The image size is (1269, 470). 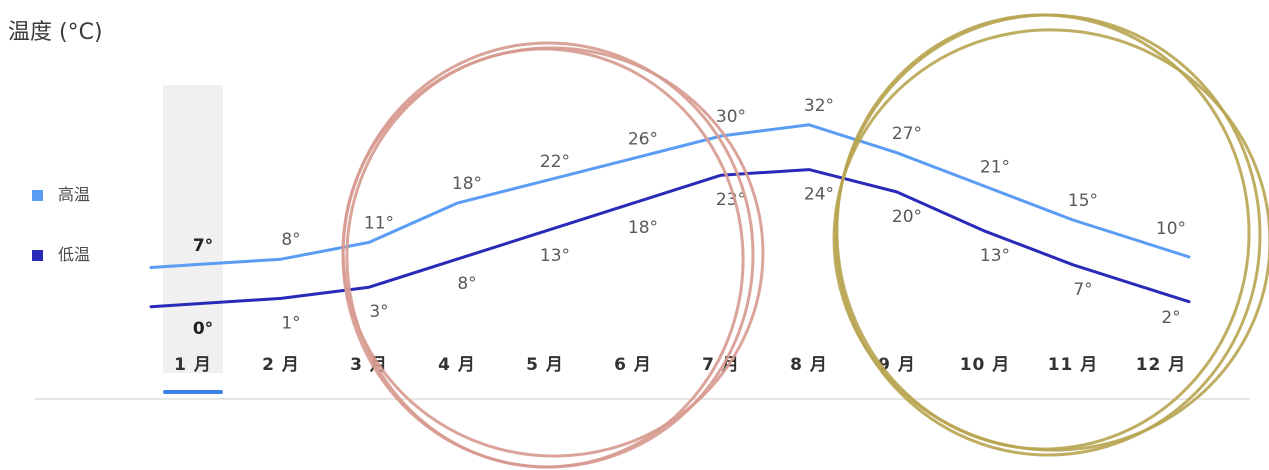 I want to click on high-value-label: 22°, so click(x=555, y=162).